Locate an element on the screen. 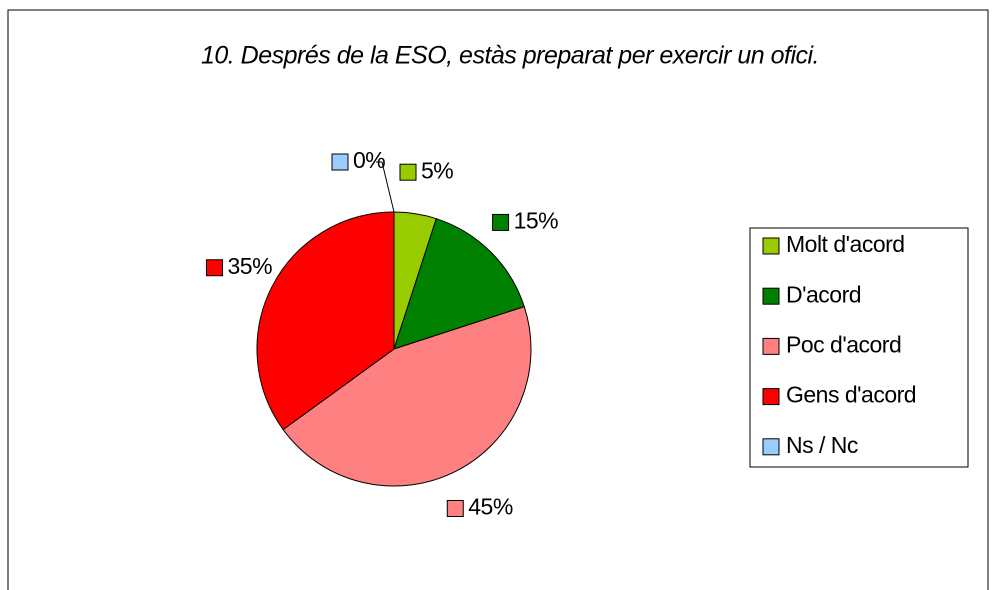  legend-label: Molt d'acord is located at coordinates (845, 244).